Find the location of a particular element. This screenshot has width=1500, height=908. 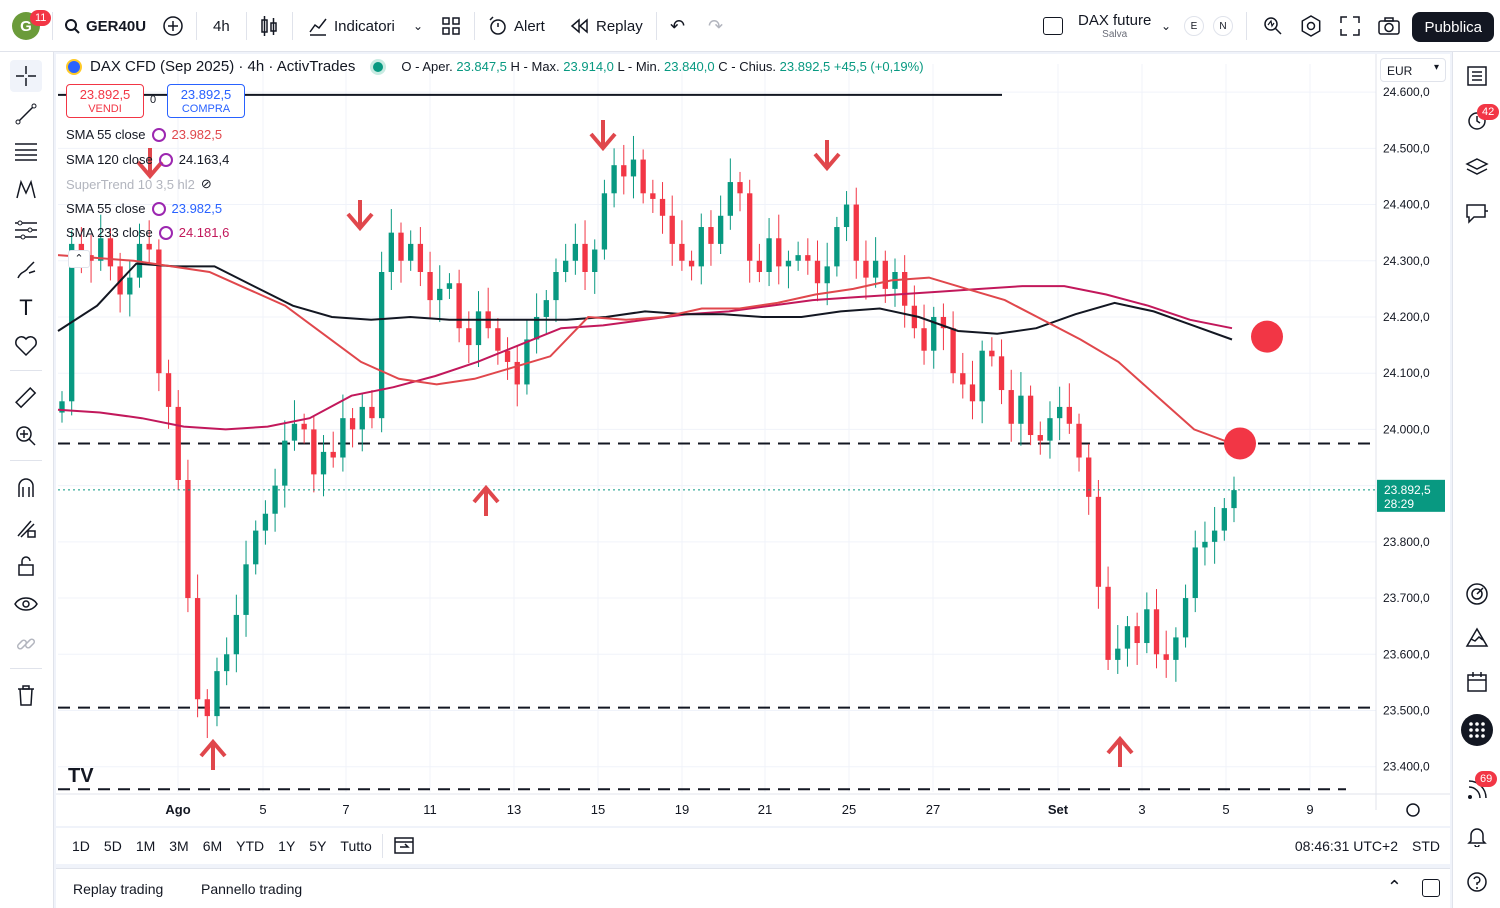

axis-settings-icon is located at coordinates (1413, 810).